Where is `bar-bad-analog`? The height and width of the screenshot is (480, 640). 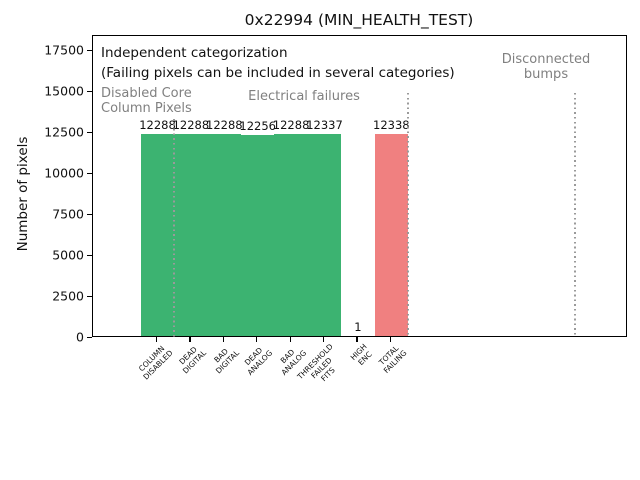
bar-bad-analog is located at coordinates (291, 235).